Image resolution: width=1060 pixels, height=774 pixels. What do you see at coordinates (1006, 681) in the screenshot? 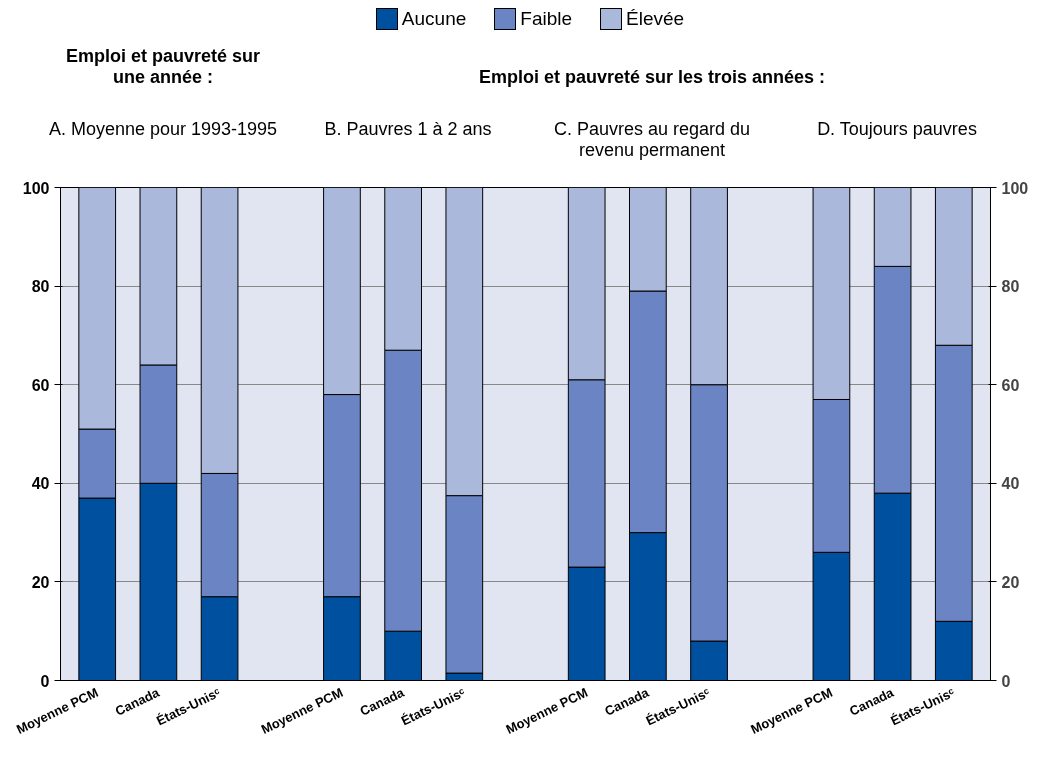
I see `y2-tick-label: 0` at bounding box center [1006, 681].